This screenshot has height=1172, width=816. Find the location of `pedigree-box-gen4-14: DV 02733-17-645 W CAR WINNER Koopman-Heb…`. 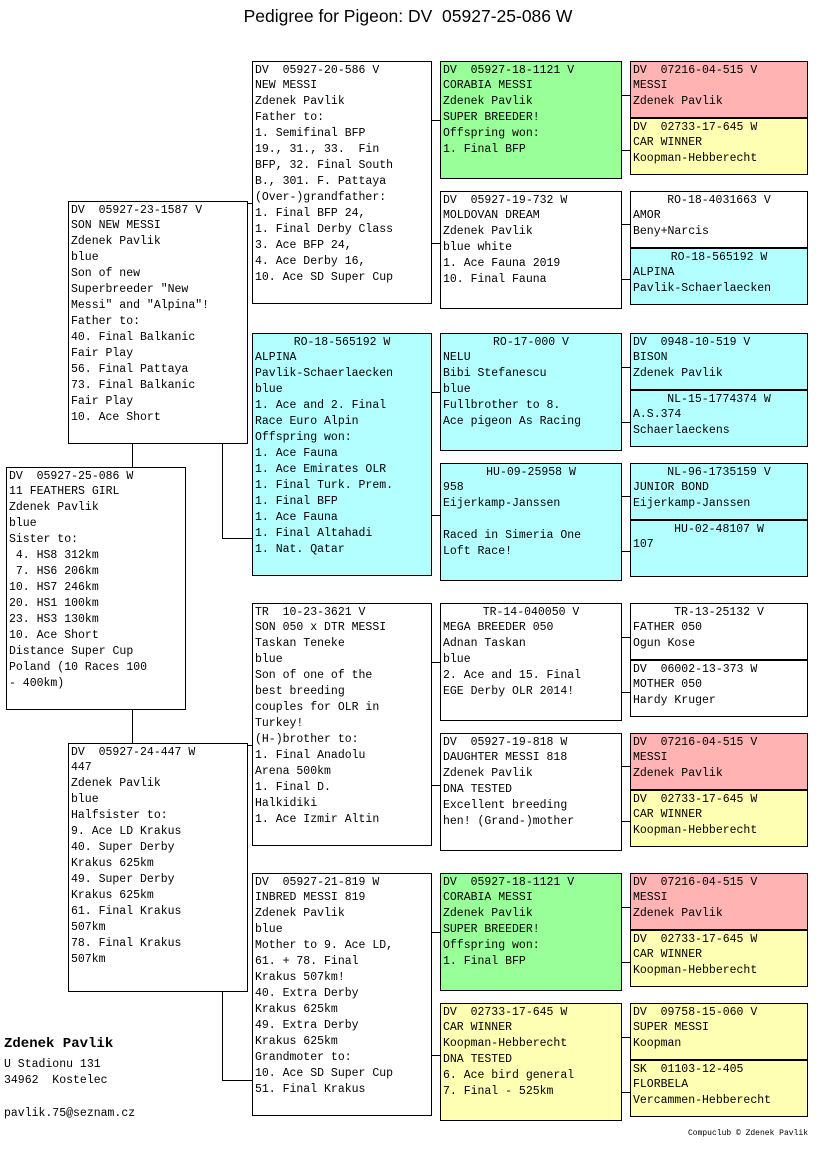

pedigree-box-gen4-14: DV 02733-17-645 W CAR WINNER Koopman-Heb… is located at coordinates (719, 958).